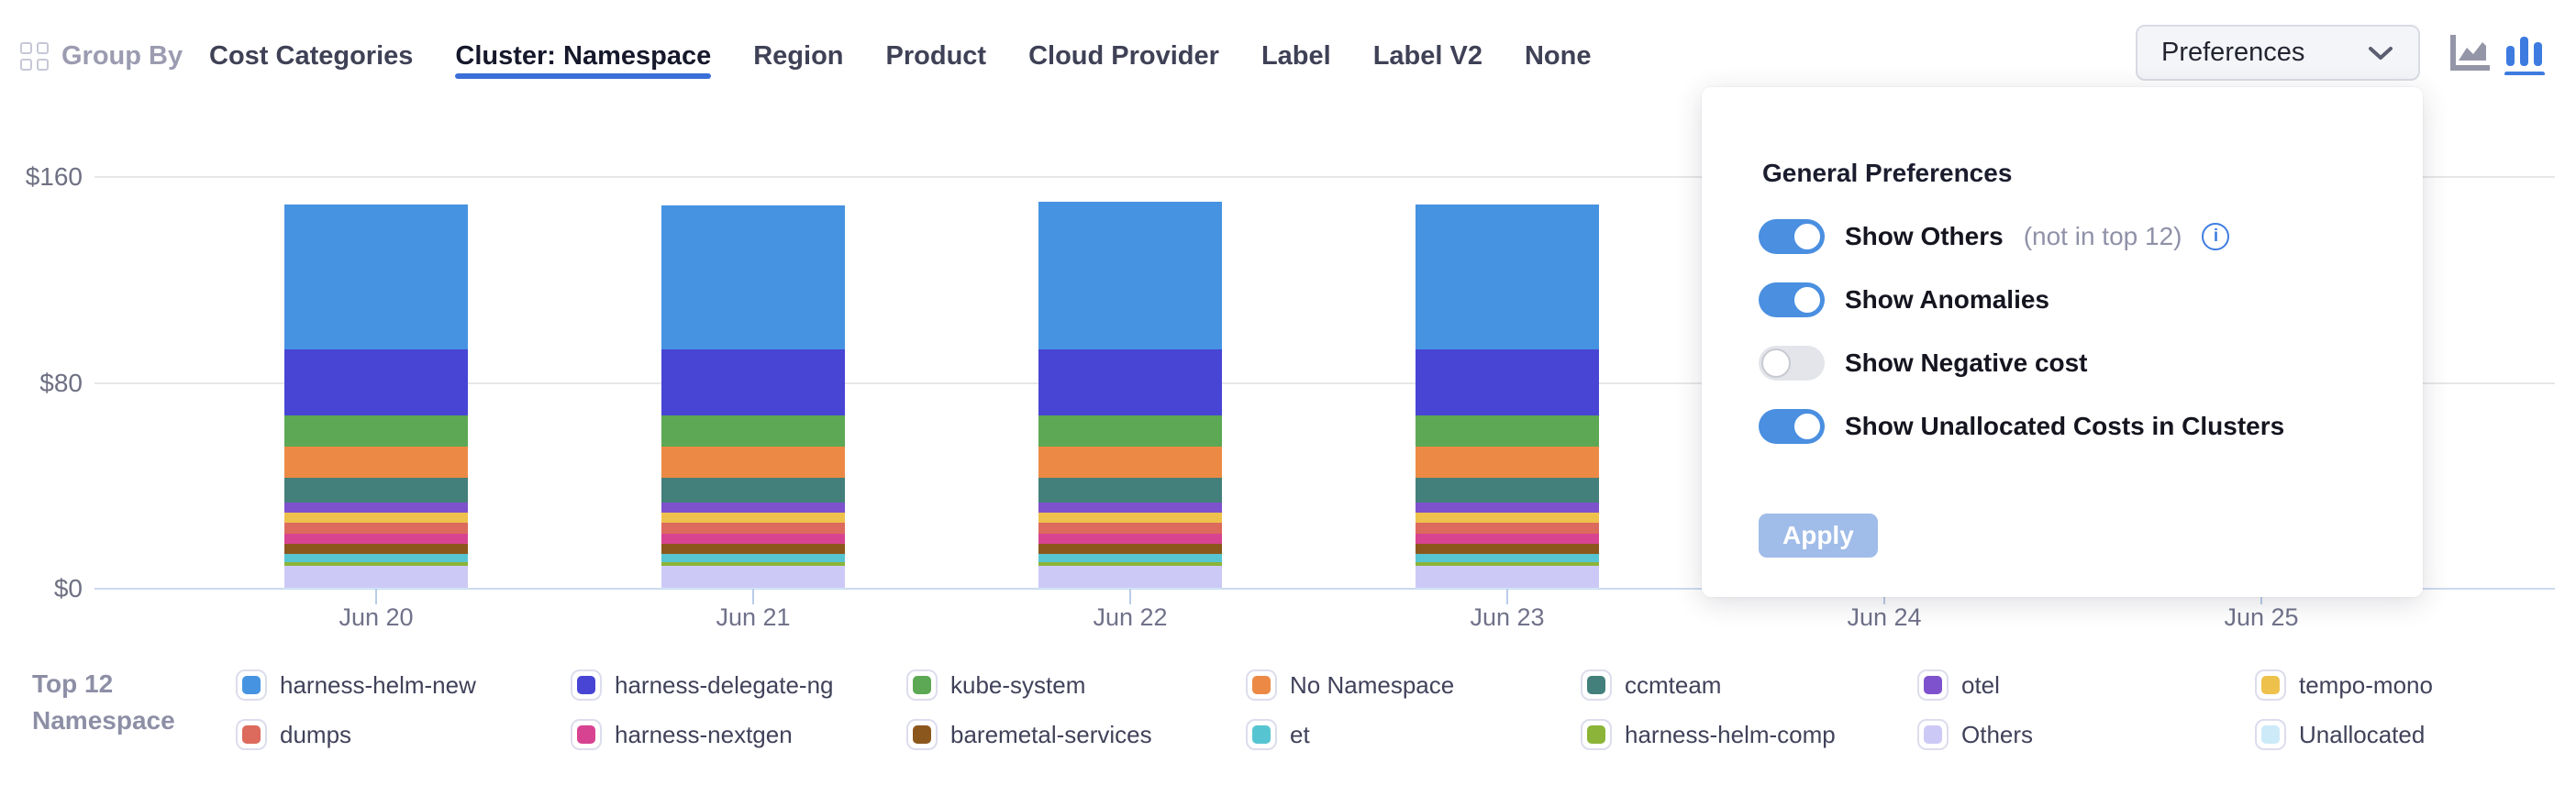 The height and width of the screenshot is (785, 2576). What do you see at coordinates (2527, 54) in the screenshot?
I see `bar-chart-type-icon` at bounding box center [2527, 54].